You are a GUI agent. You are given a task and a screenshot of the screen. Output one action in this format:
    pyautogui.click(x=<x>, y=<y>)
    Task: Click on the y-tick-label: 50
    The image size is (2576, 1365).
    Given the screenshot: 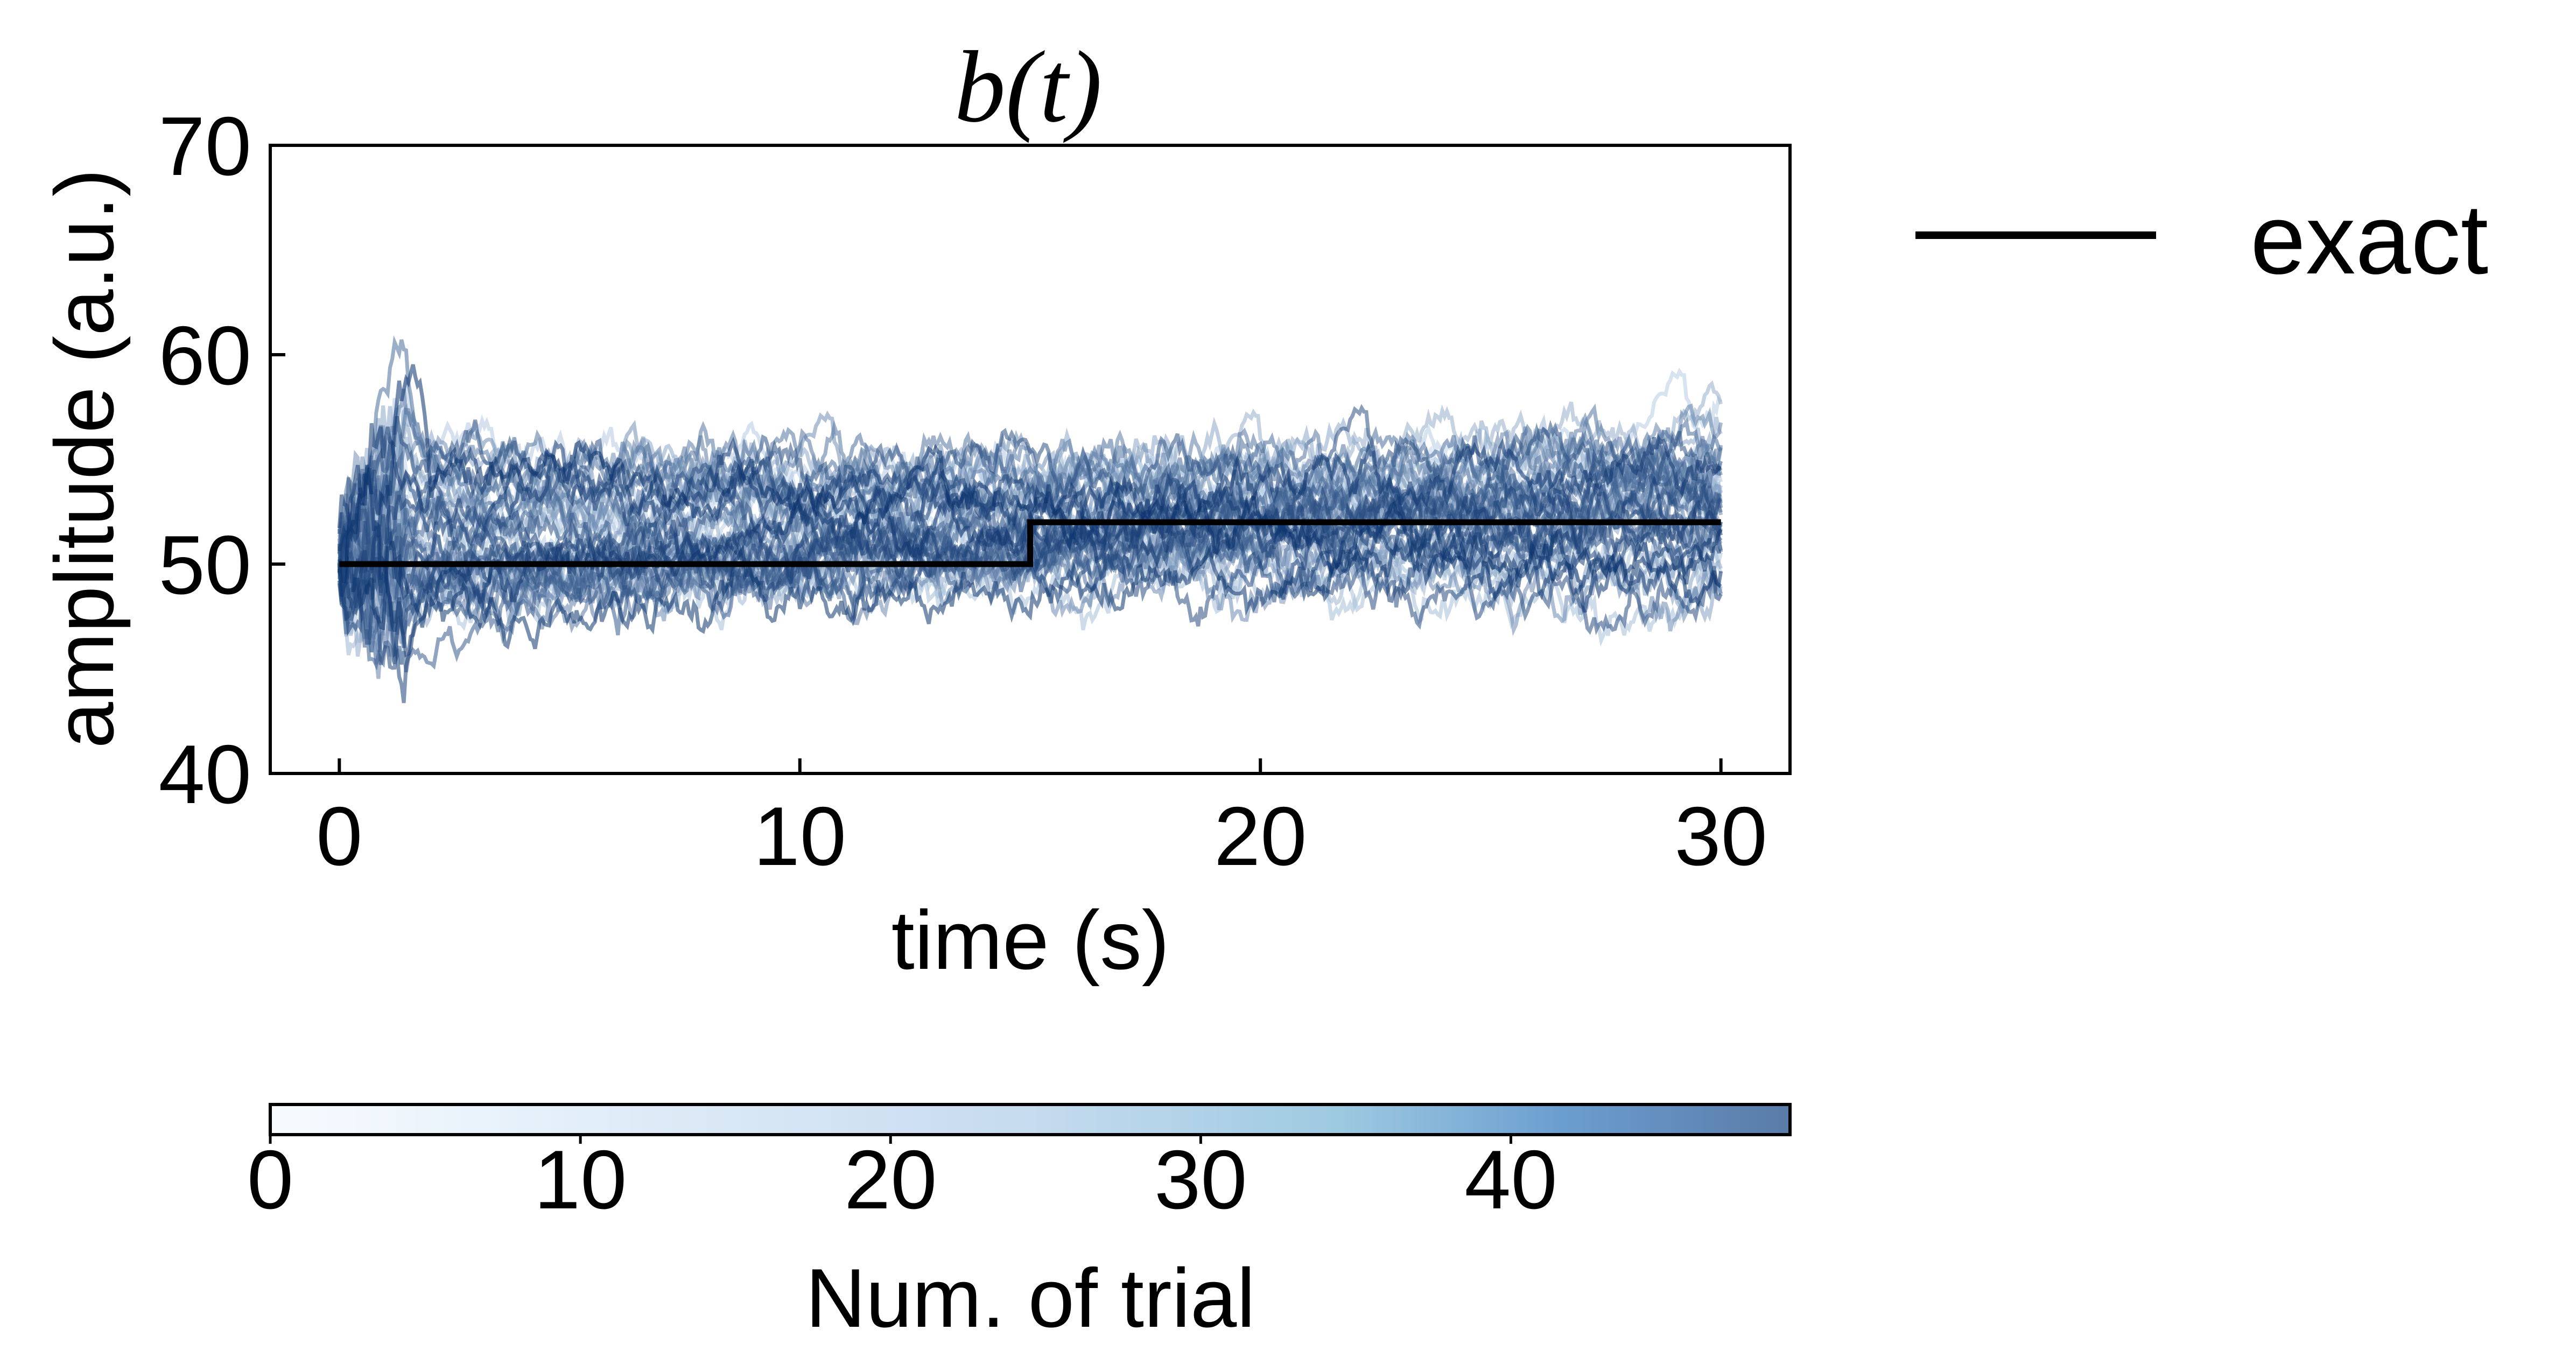 What is the action you would take?
    pyautogui.click(x=205, y=564)
    